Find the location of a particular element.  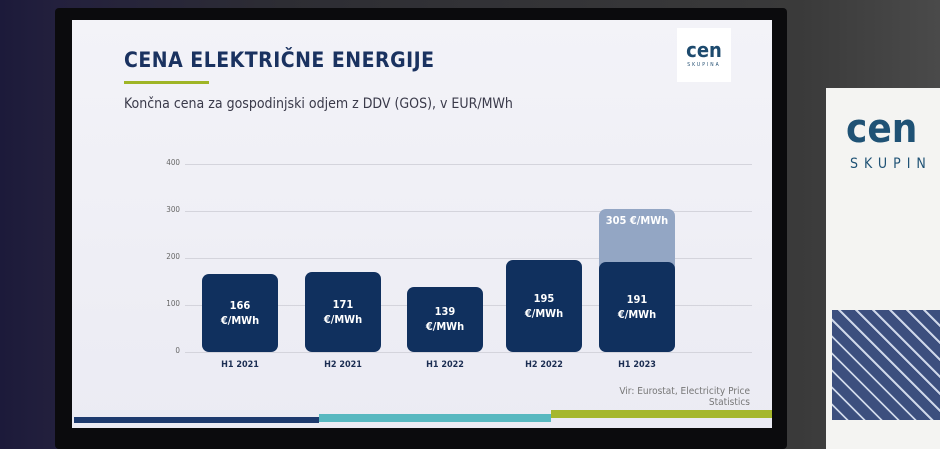

poster-logo-sub: SKUPIN is located at coordinates (891, 164).